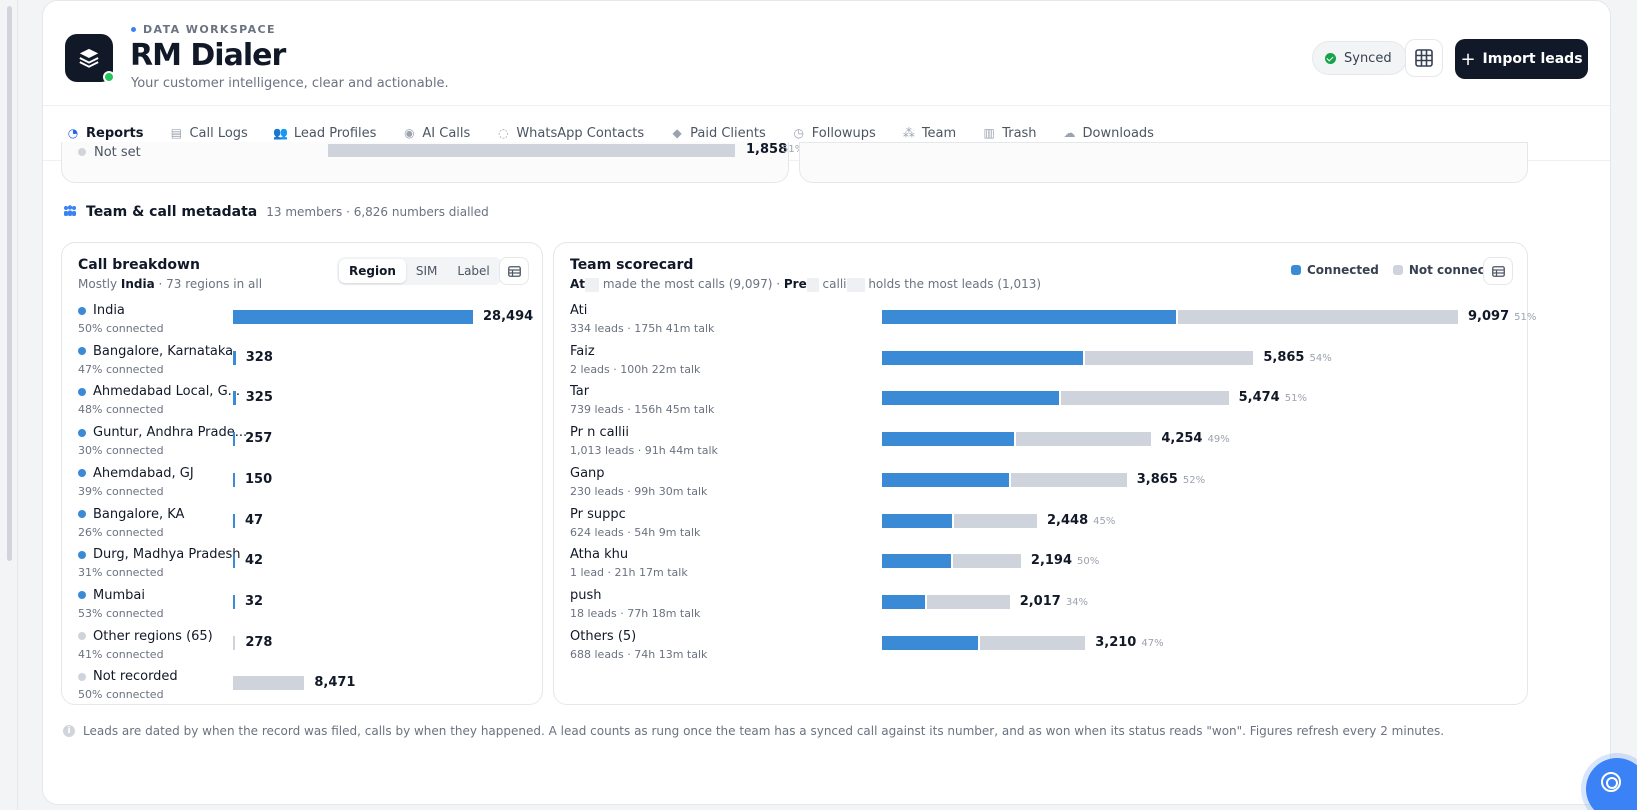 This screenshot has height=810, width=1637. I want to click on grid-icon, so click(1424, 58).